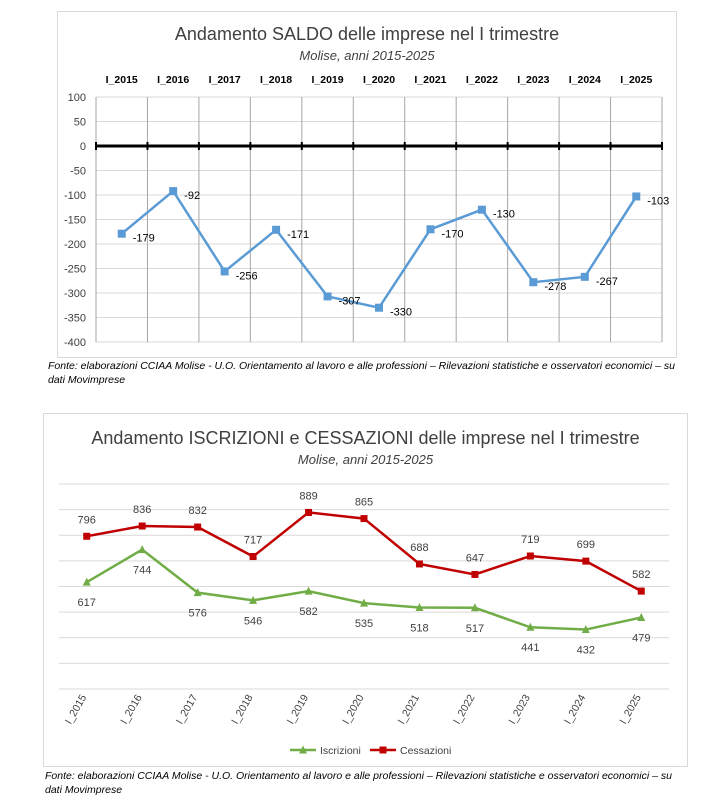 Image resolution: width=726 pixels, height=809 pixels. Describe the element at coordinates (87, 520) in the screenshot. I see `cessazioni-data-label: 796` at that location.